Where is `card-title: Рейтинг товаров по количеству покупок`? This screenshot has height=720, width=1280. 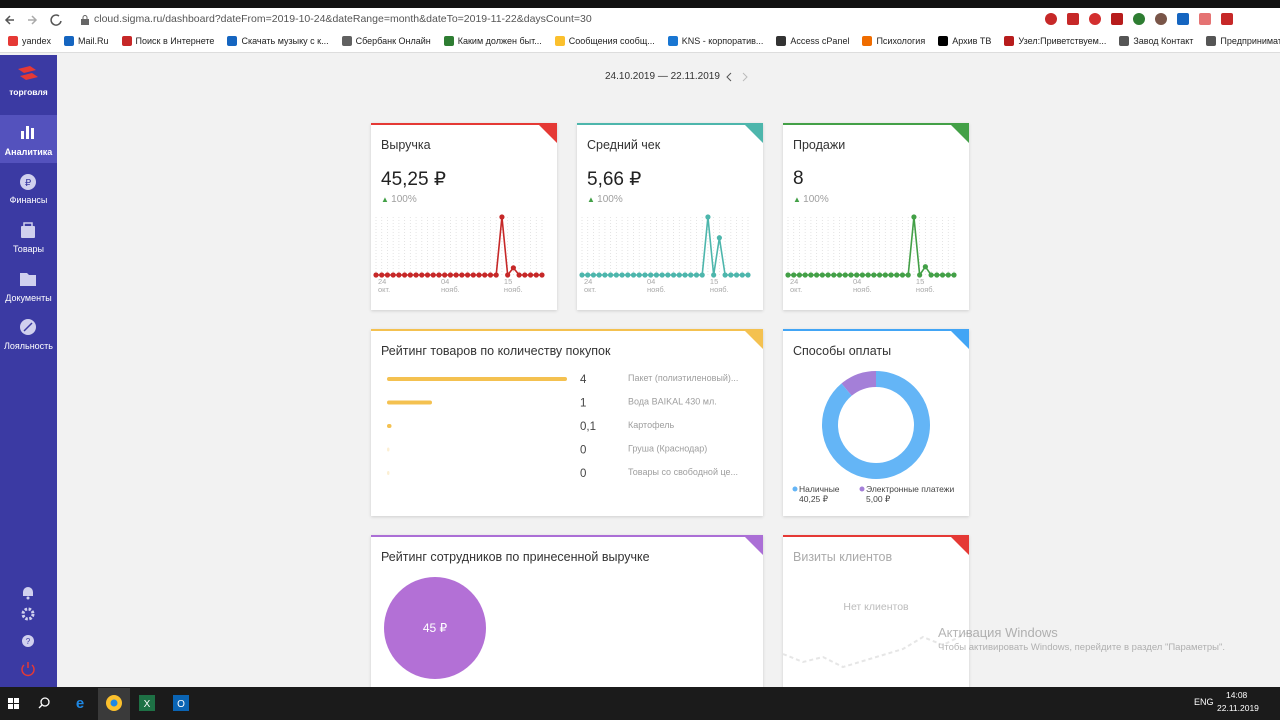 card-title: Рейтинг товаров по количеству покупок is located at coordinates (496, 351).